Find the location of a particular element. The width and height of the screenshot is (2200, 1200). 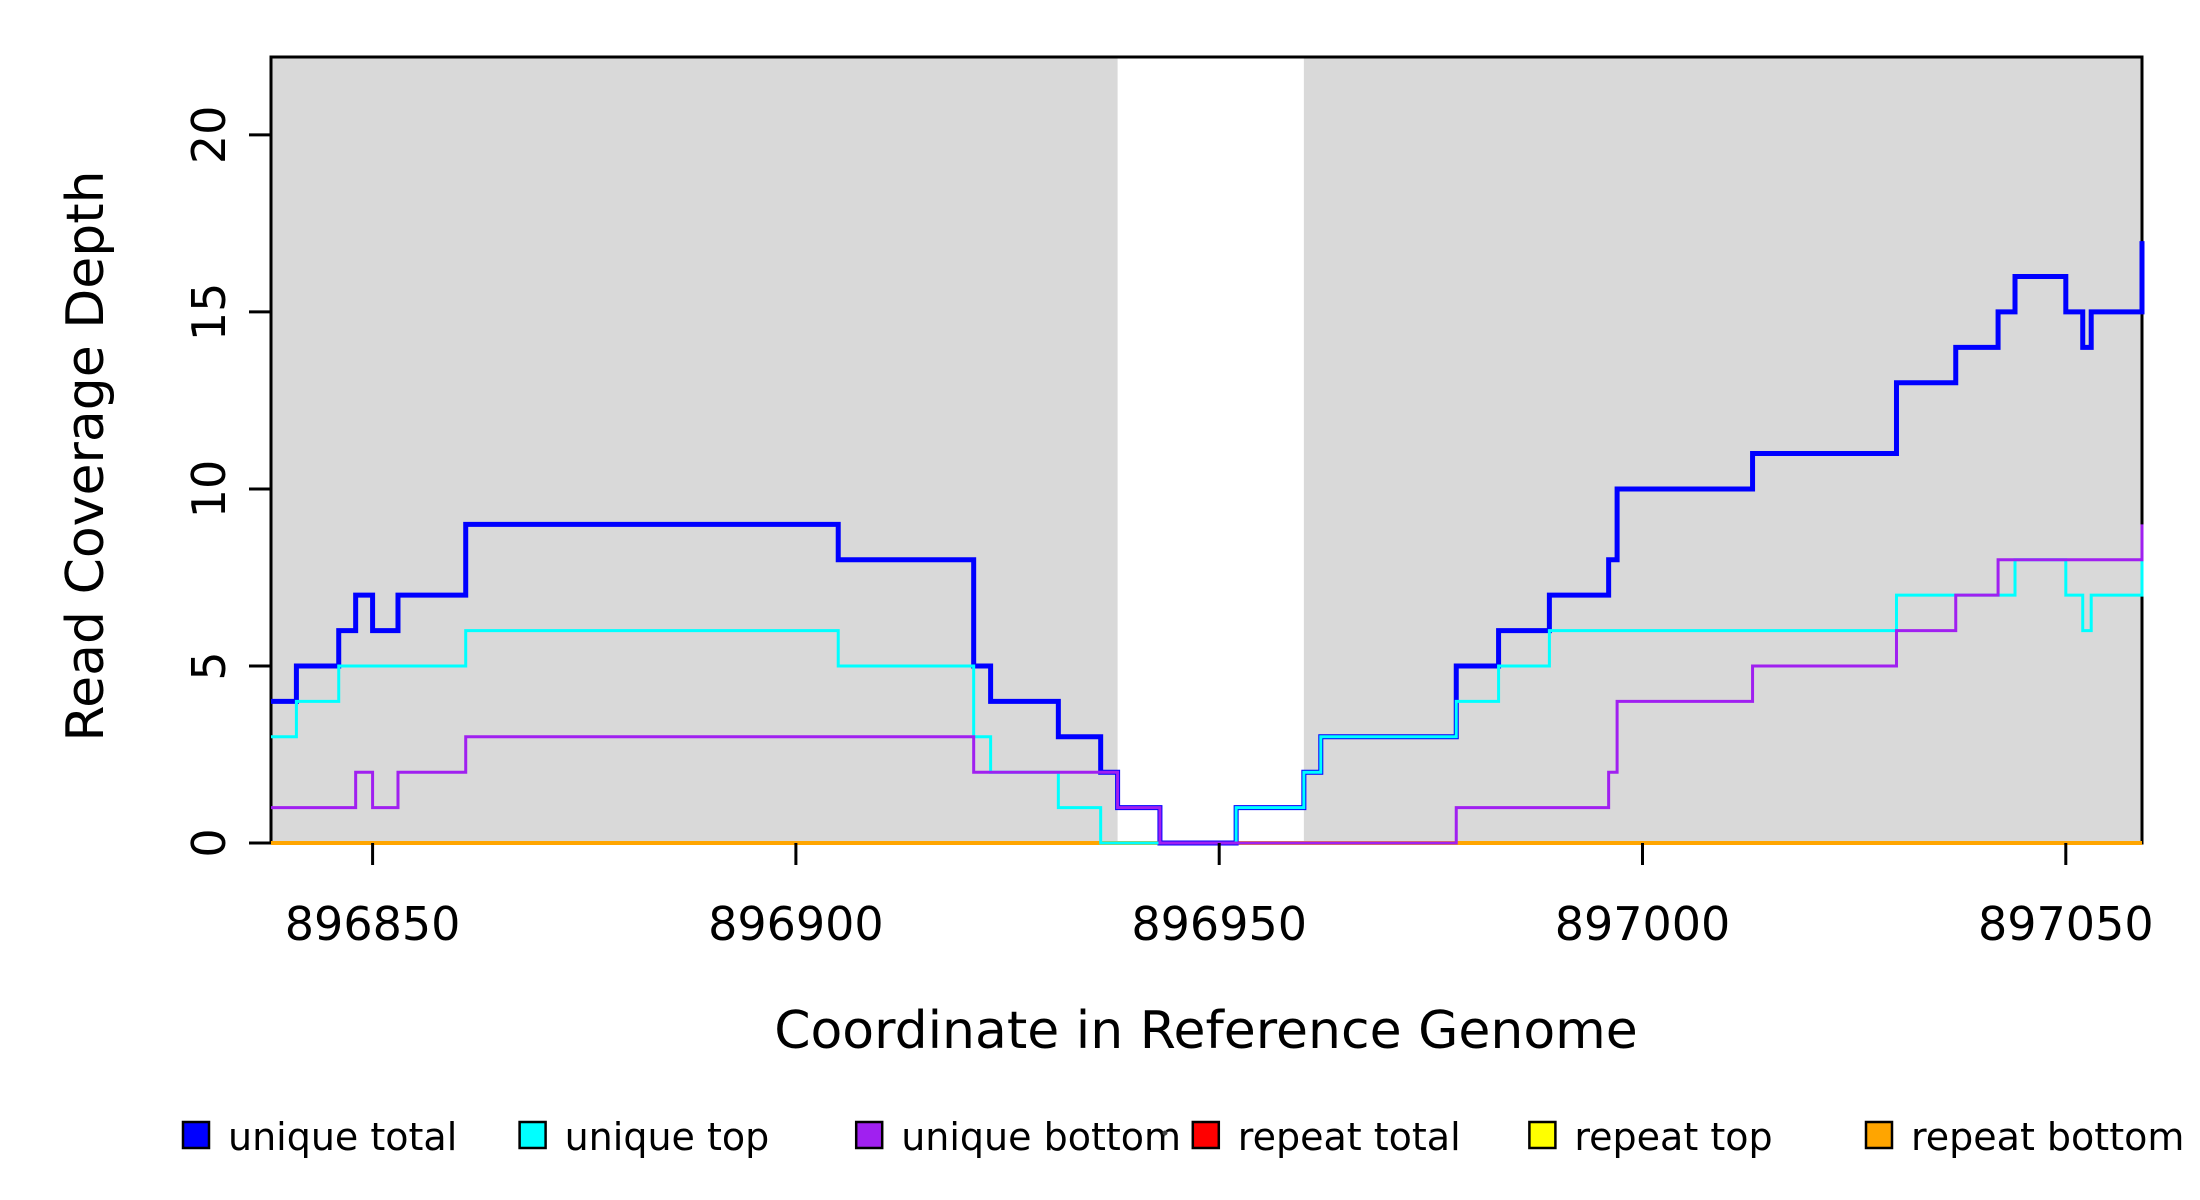

y-tick-label: 10 is located at coordinates (209, 489).